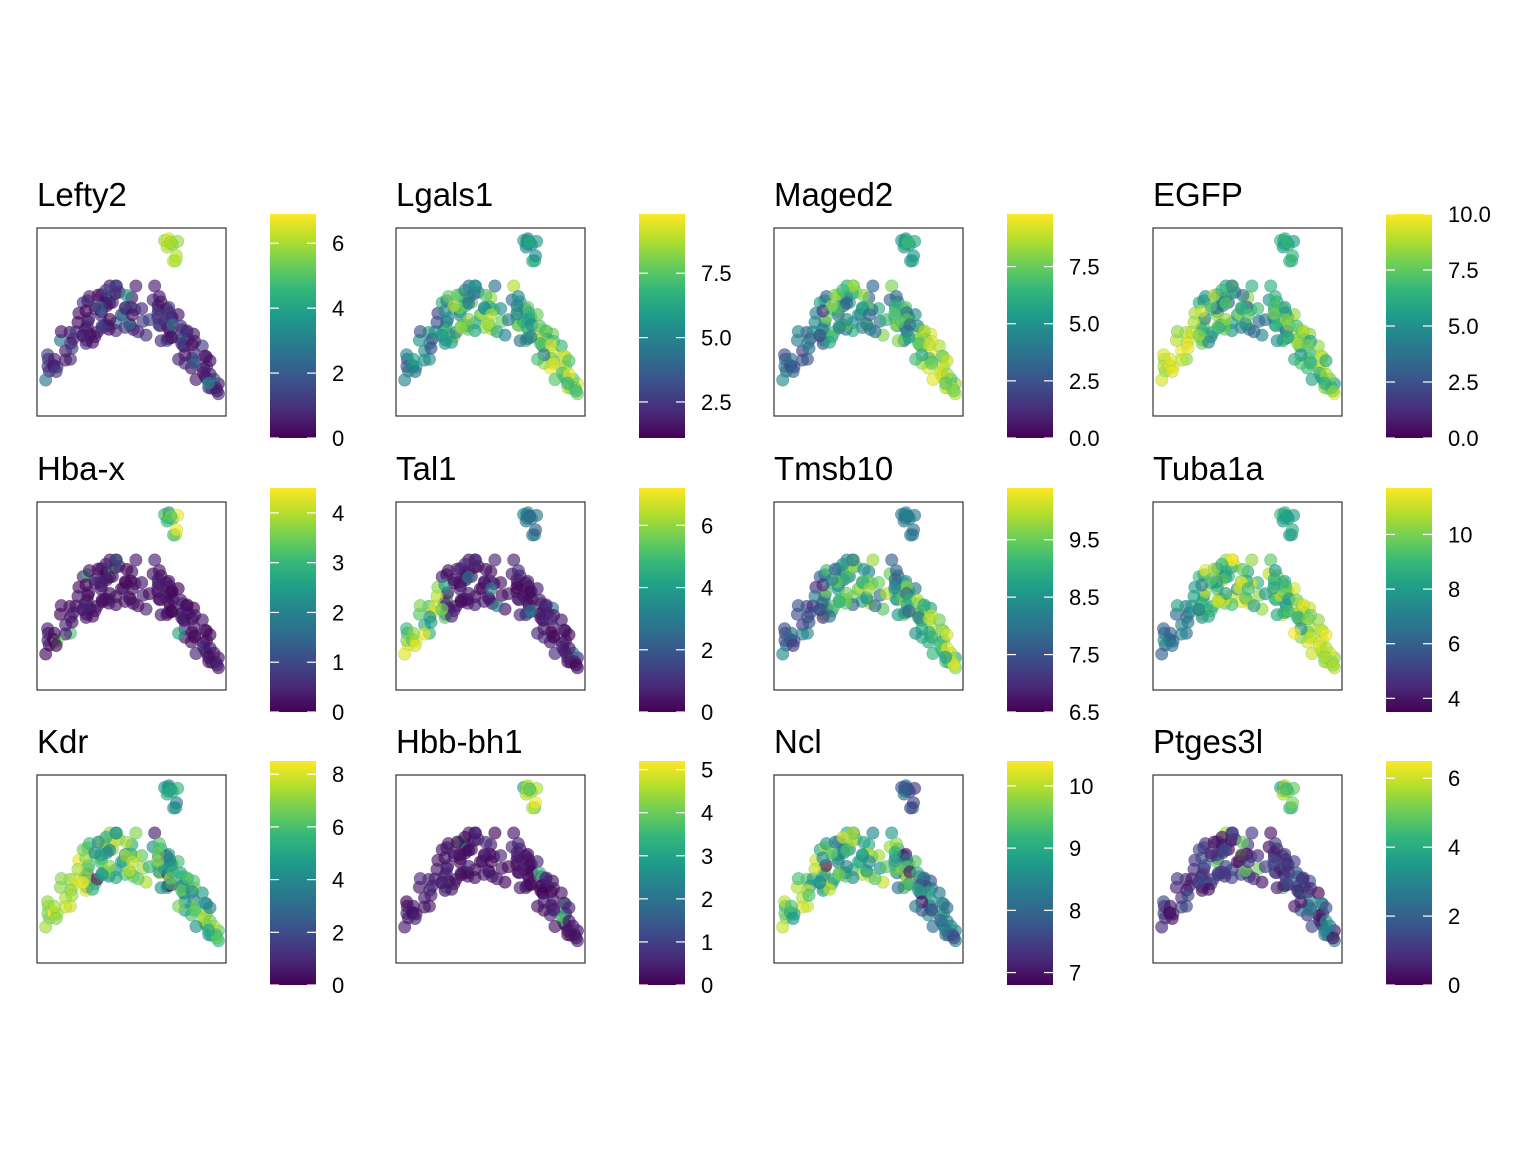 This screenshot has width=1536, height=1152. What do you see at coordinates (563, 307) in the screenshot?
I see `panel-lgals1: Lgals1 2.5 5.0 7.5` at bounding box center [563, 307].